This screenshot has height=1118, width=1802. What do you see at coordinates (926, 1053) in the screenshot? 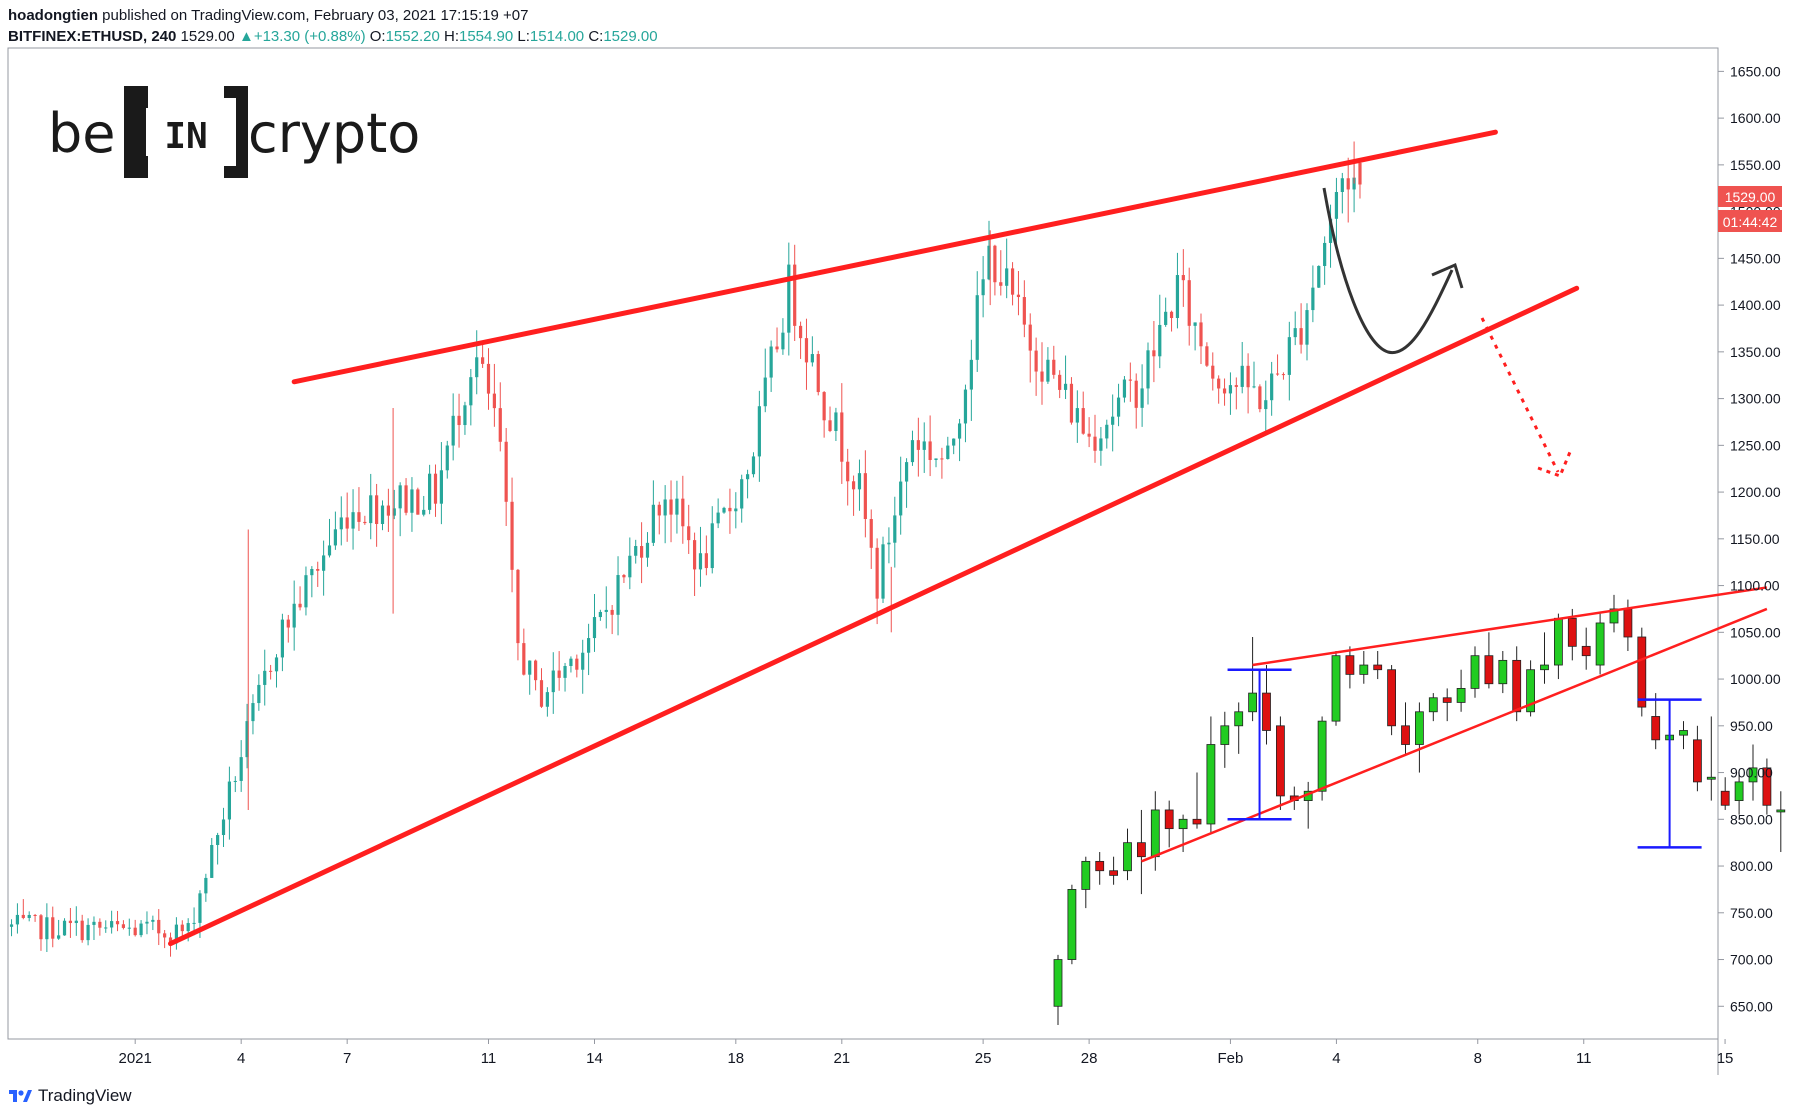
I see `time-axis: 2021 4 7 11 14 18 21 25 28 Feb 4 8 11 15` at bounding box center [926, 1053].